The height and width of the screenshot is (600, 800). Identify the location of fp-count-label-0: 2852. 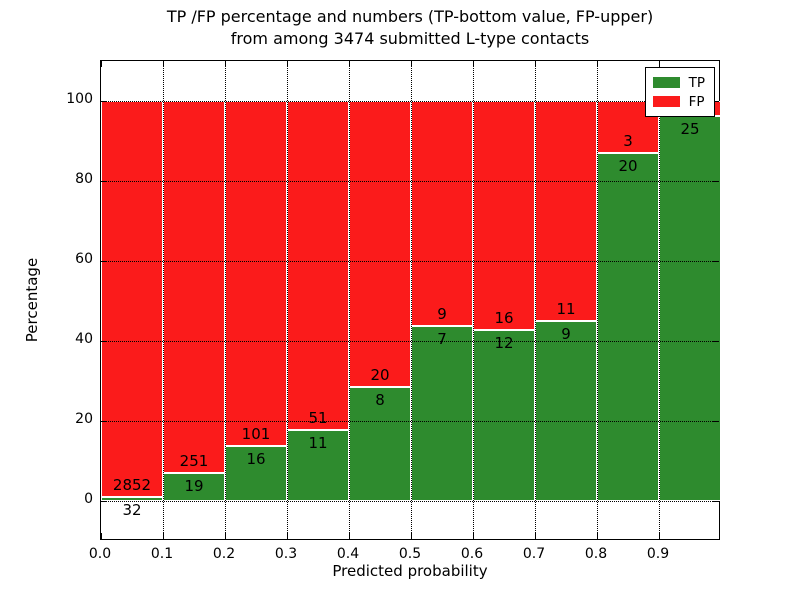
(132, 484).